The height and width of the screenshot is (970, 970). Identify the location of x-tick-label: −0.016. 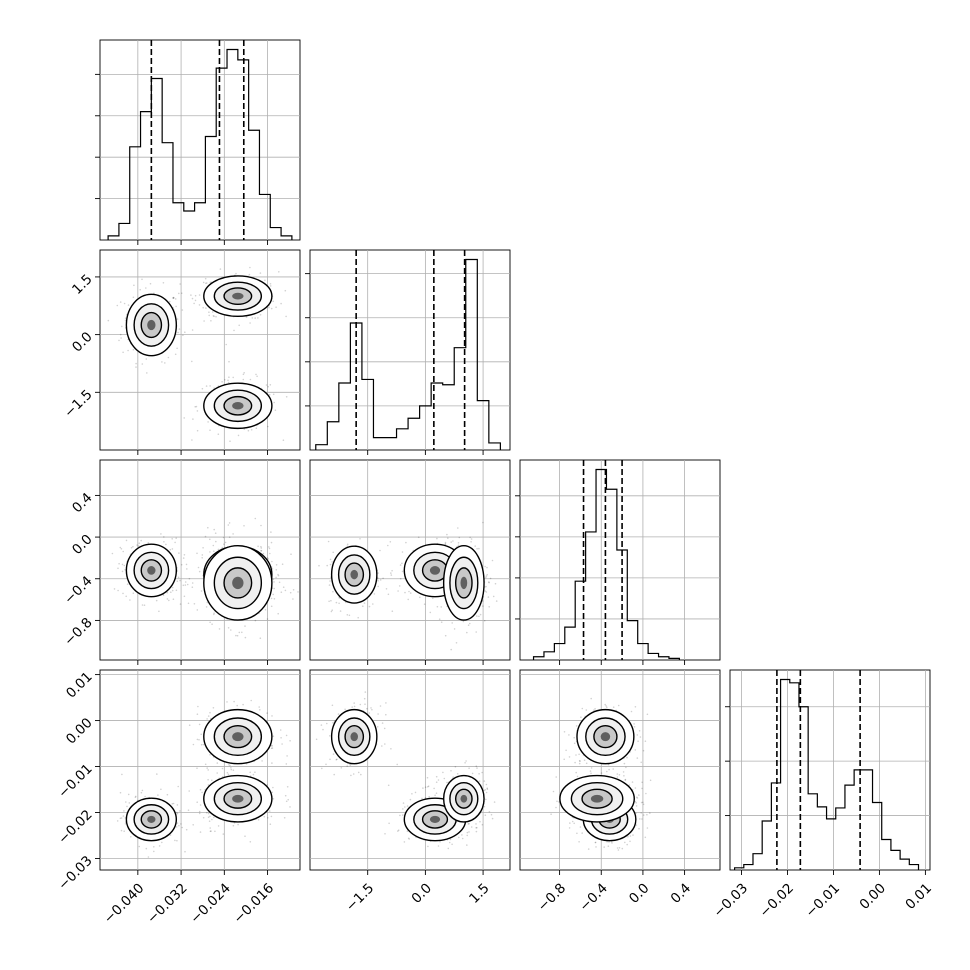
(254, 903).